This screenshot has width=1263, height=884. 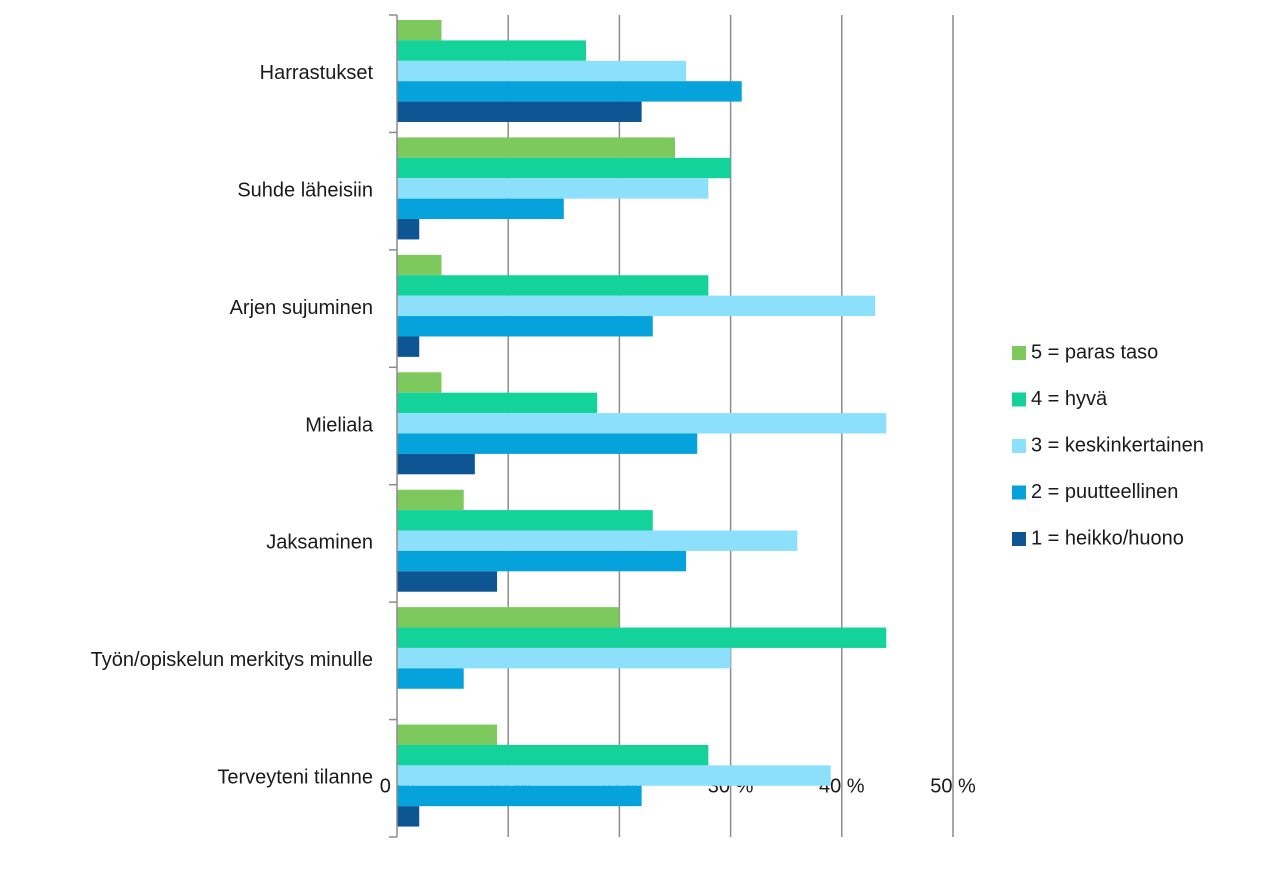 What do you see at coordinates (339, 425) in the screenshot?
I see `category-label: Mieliala` at bounding box center [339, 425].